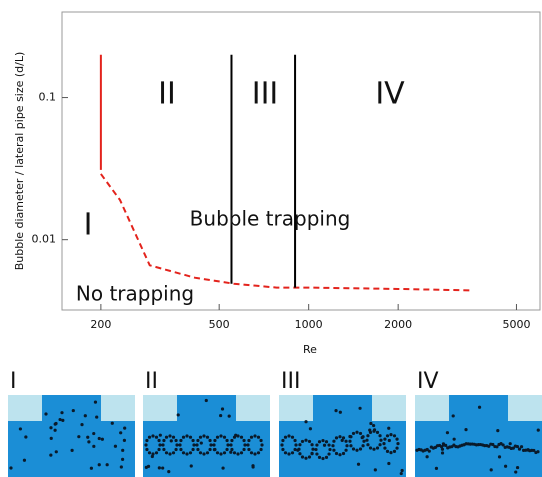  Describe the element at coordinates (48, 97) in the screenshot. I see `y-tick-label: 0.1` at that location.